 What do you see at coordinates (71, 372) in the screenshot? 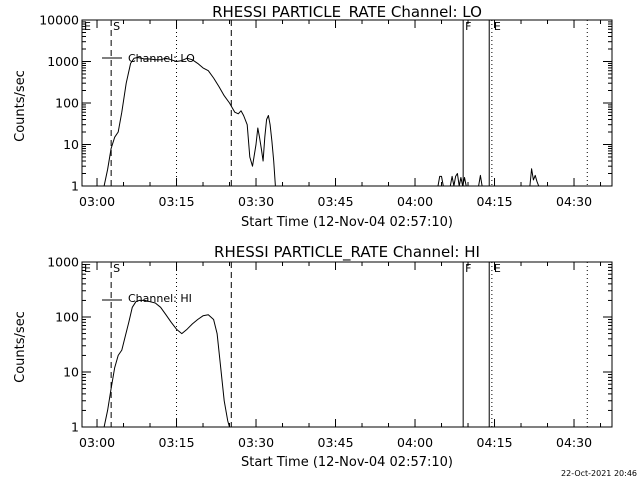
I see `y-tick-label-hi: 10` at bounding box center [71, 372].